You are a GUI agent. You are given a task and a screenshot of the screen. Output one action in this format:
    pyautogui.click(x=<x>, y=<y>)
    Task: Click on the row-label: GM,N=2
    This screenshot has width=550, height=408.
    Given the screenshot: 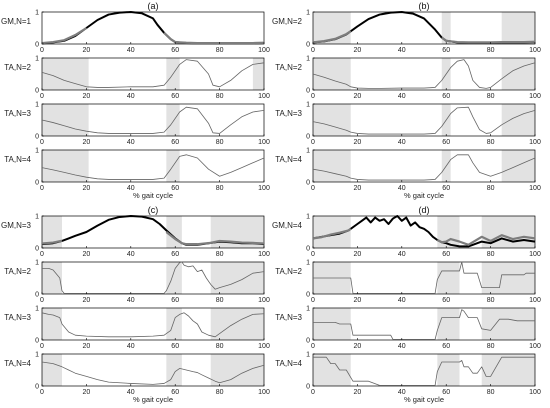 What is the action you would take?
    pyautogui.click(x=287, y=21)
    